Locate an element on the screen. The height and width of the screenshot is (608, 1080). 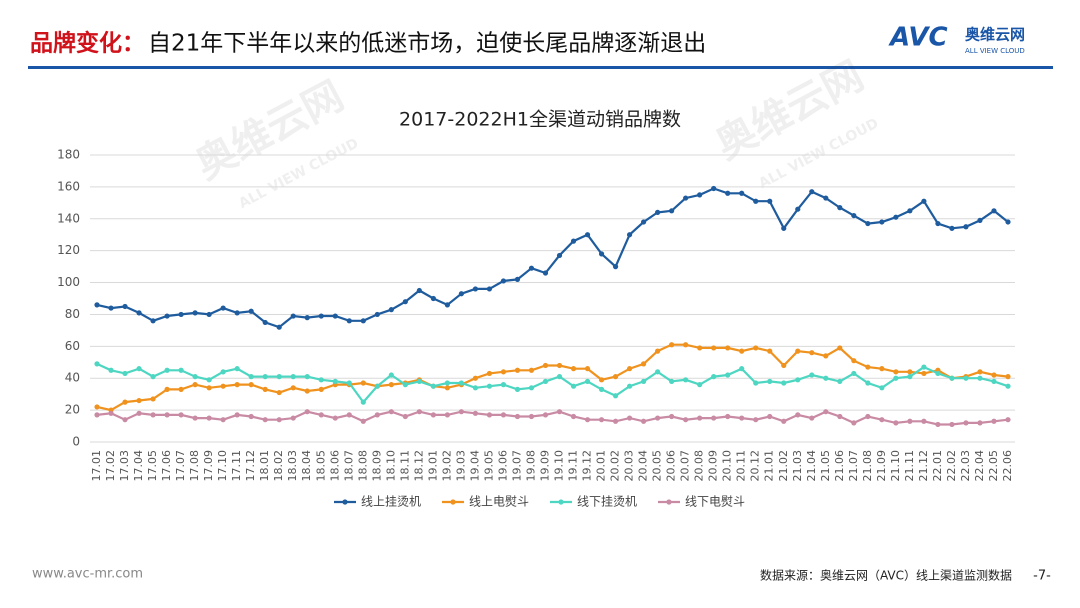
y-tick-label: 20 is located at coordinates (72, 410).